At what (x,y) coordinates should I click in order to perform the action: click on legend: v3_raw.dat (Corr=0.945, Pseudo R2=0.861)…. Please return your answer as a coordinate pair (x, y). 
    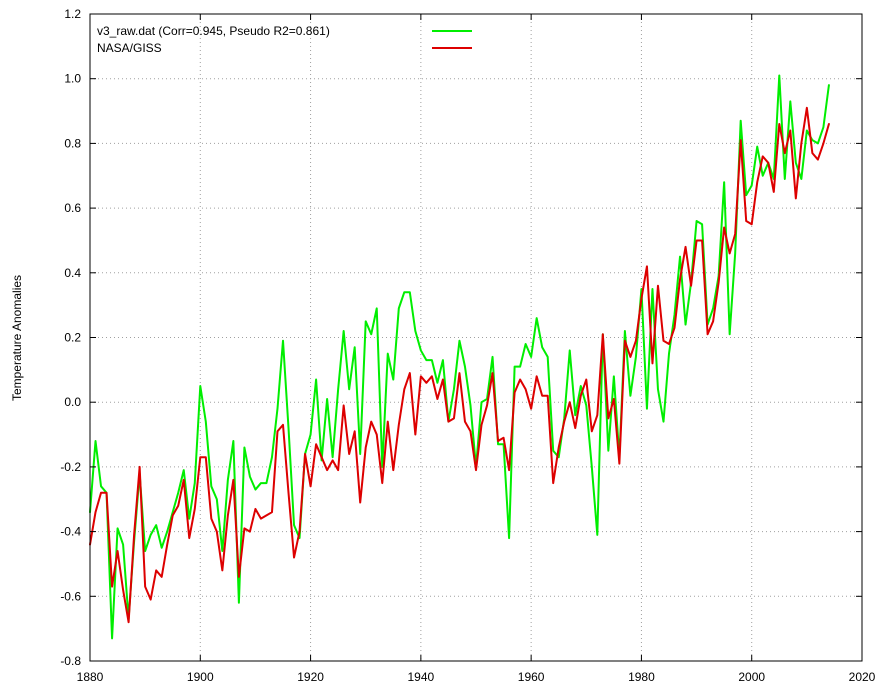
    Looking at the image, I should click on (284, 39).